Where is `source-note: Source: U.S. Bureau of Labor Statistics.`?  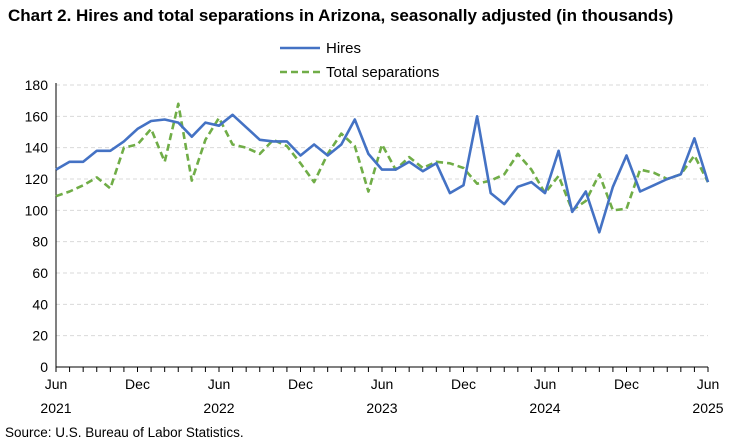
source-note: Source: U.S. Bureau of Labor Statistics. is located at coordinates (124, 432).